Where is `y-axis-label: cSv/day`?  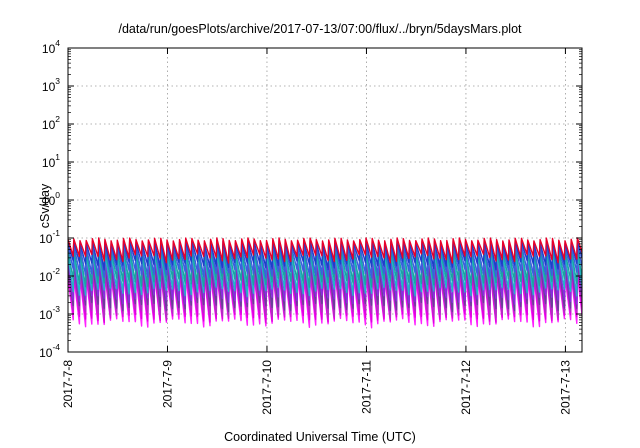 y-axis-label: cSv/day is located at coordinates (45, 206).